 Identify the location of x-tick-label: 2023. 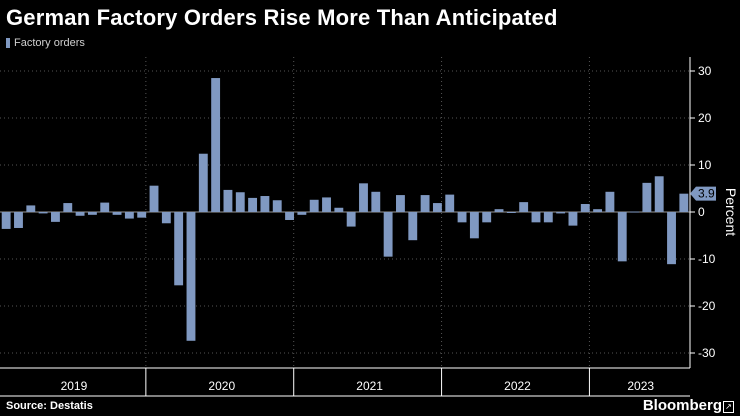
(640, 386).